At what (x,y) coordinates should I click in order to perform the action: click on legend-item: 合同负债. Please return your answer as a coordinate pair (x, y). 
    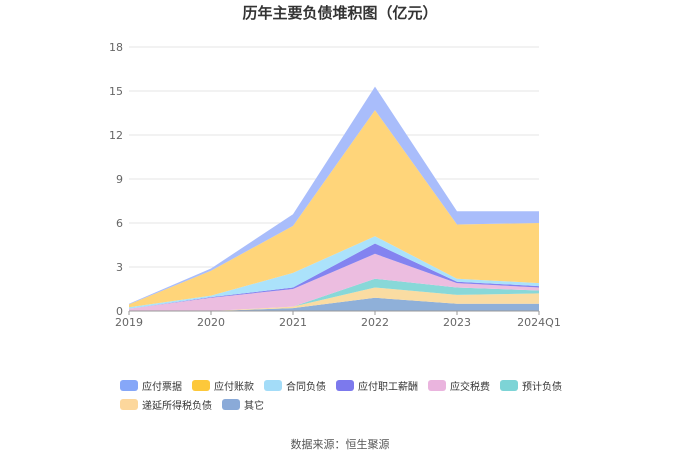
    Looking at the image, I should click on (295, 385).